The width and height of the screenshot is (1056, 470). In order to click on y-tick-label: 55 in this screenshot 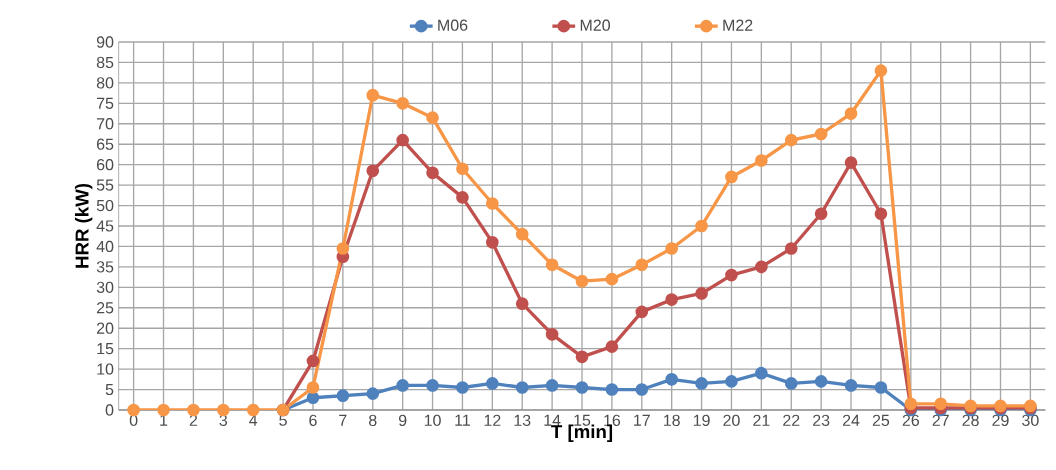, I will do `click(105, 185)`.